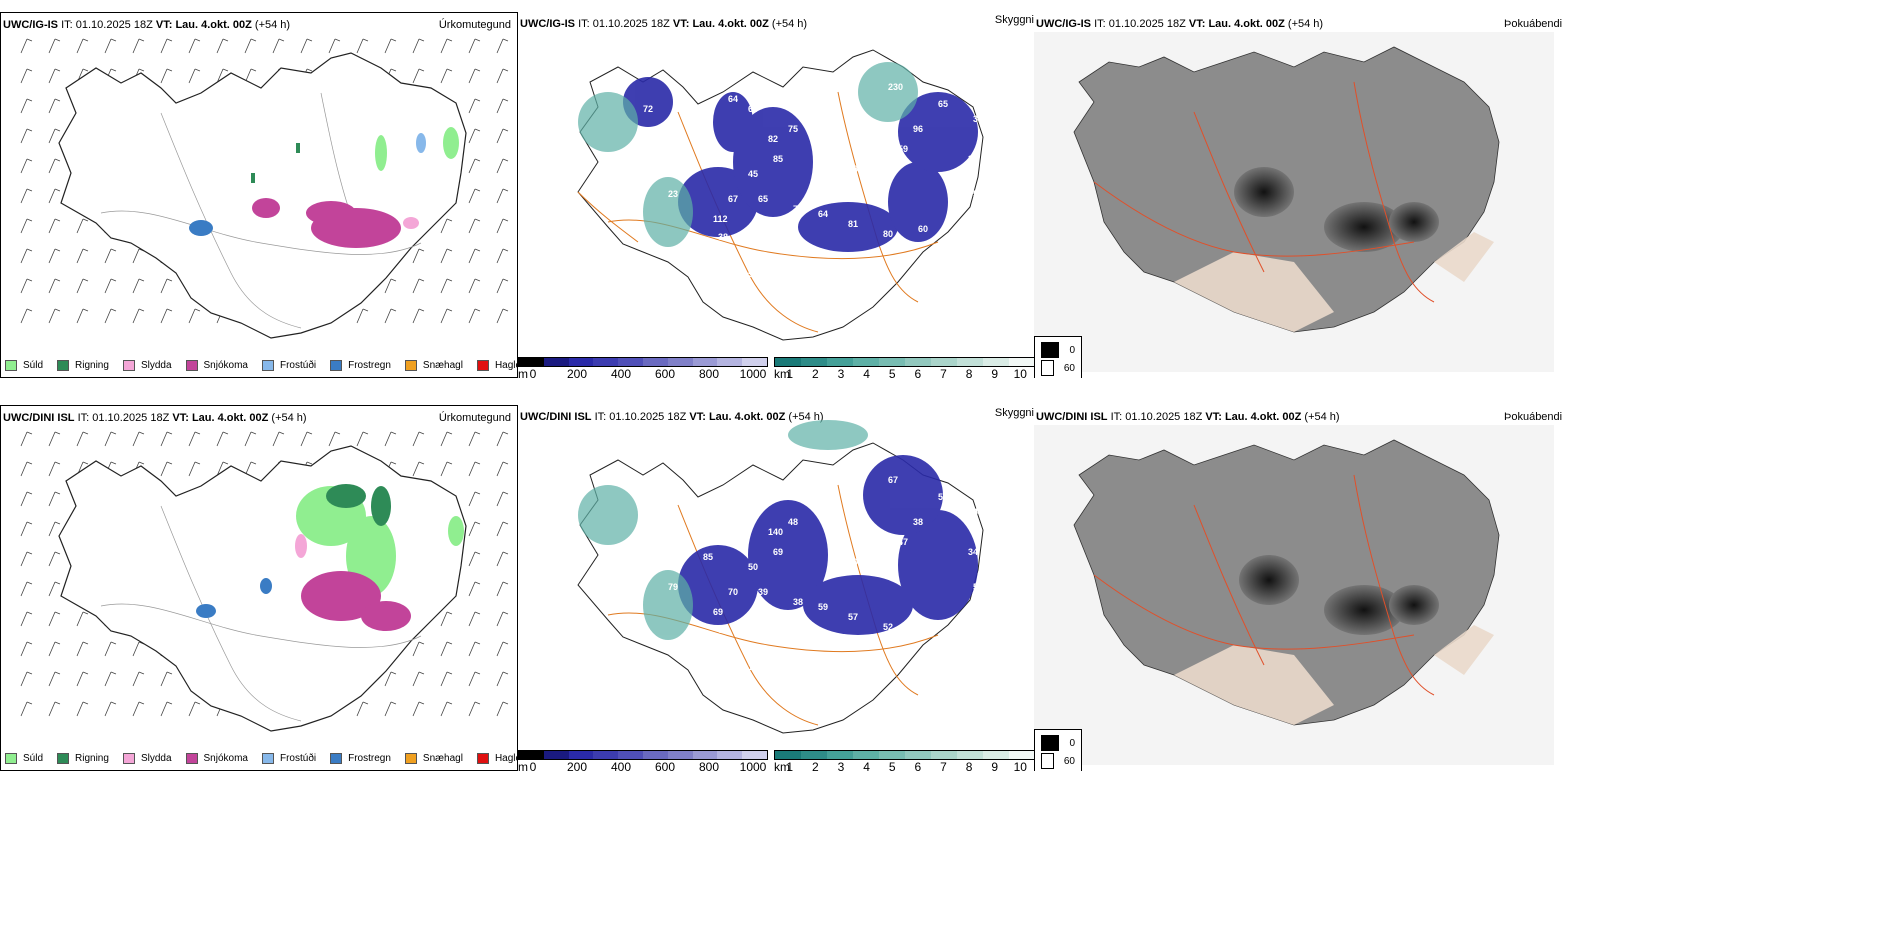  Describe the element at coordinates (643, 760) in the screenshot. I see `ceiling-colorbar: m 0 200 400 600 800 1000` at that location.